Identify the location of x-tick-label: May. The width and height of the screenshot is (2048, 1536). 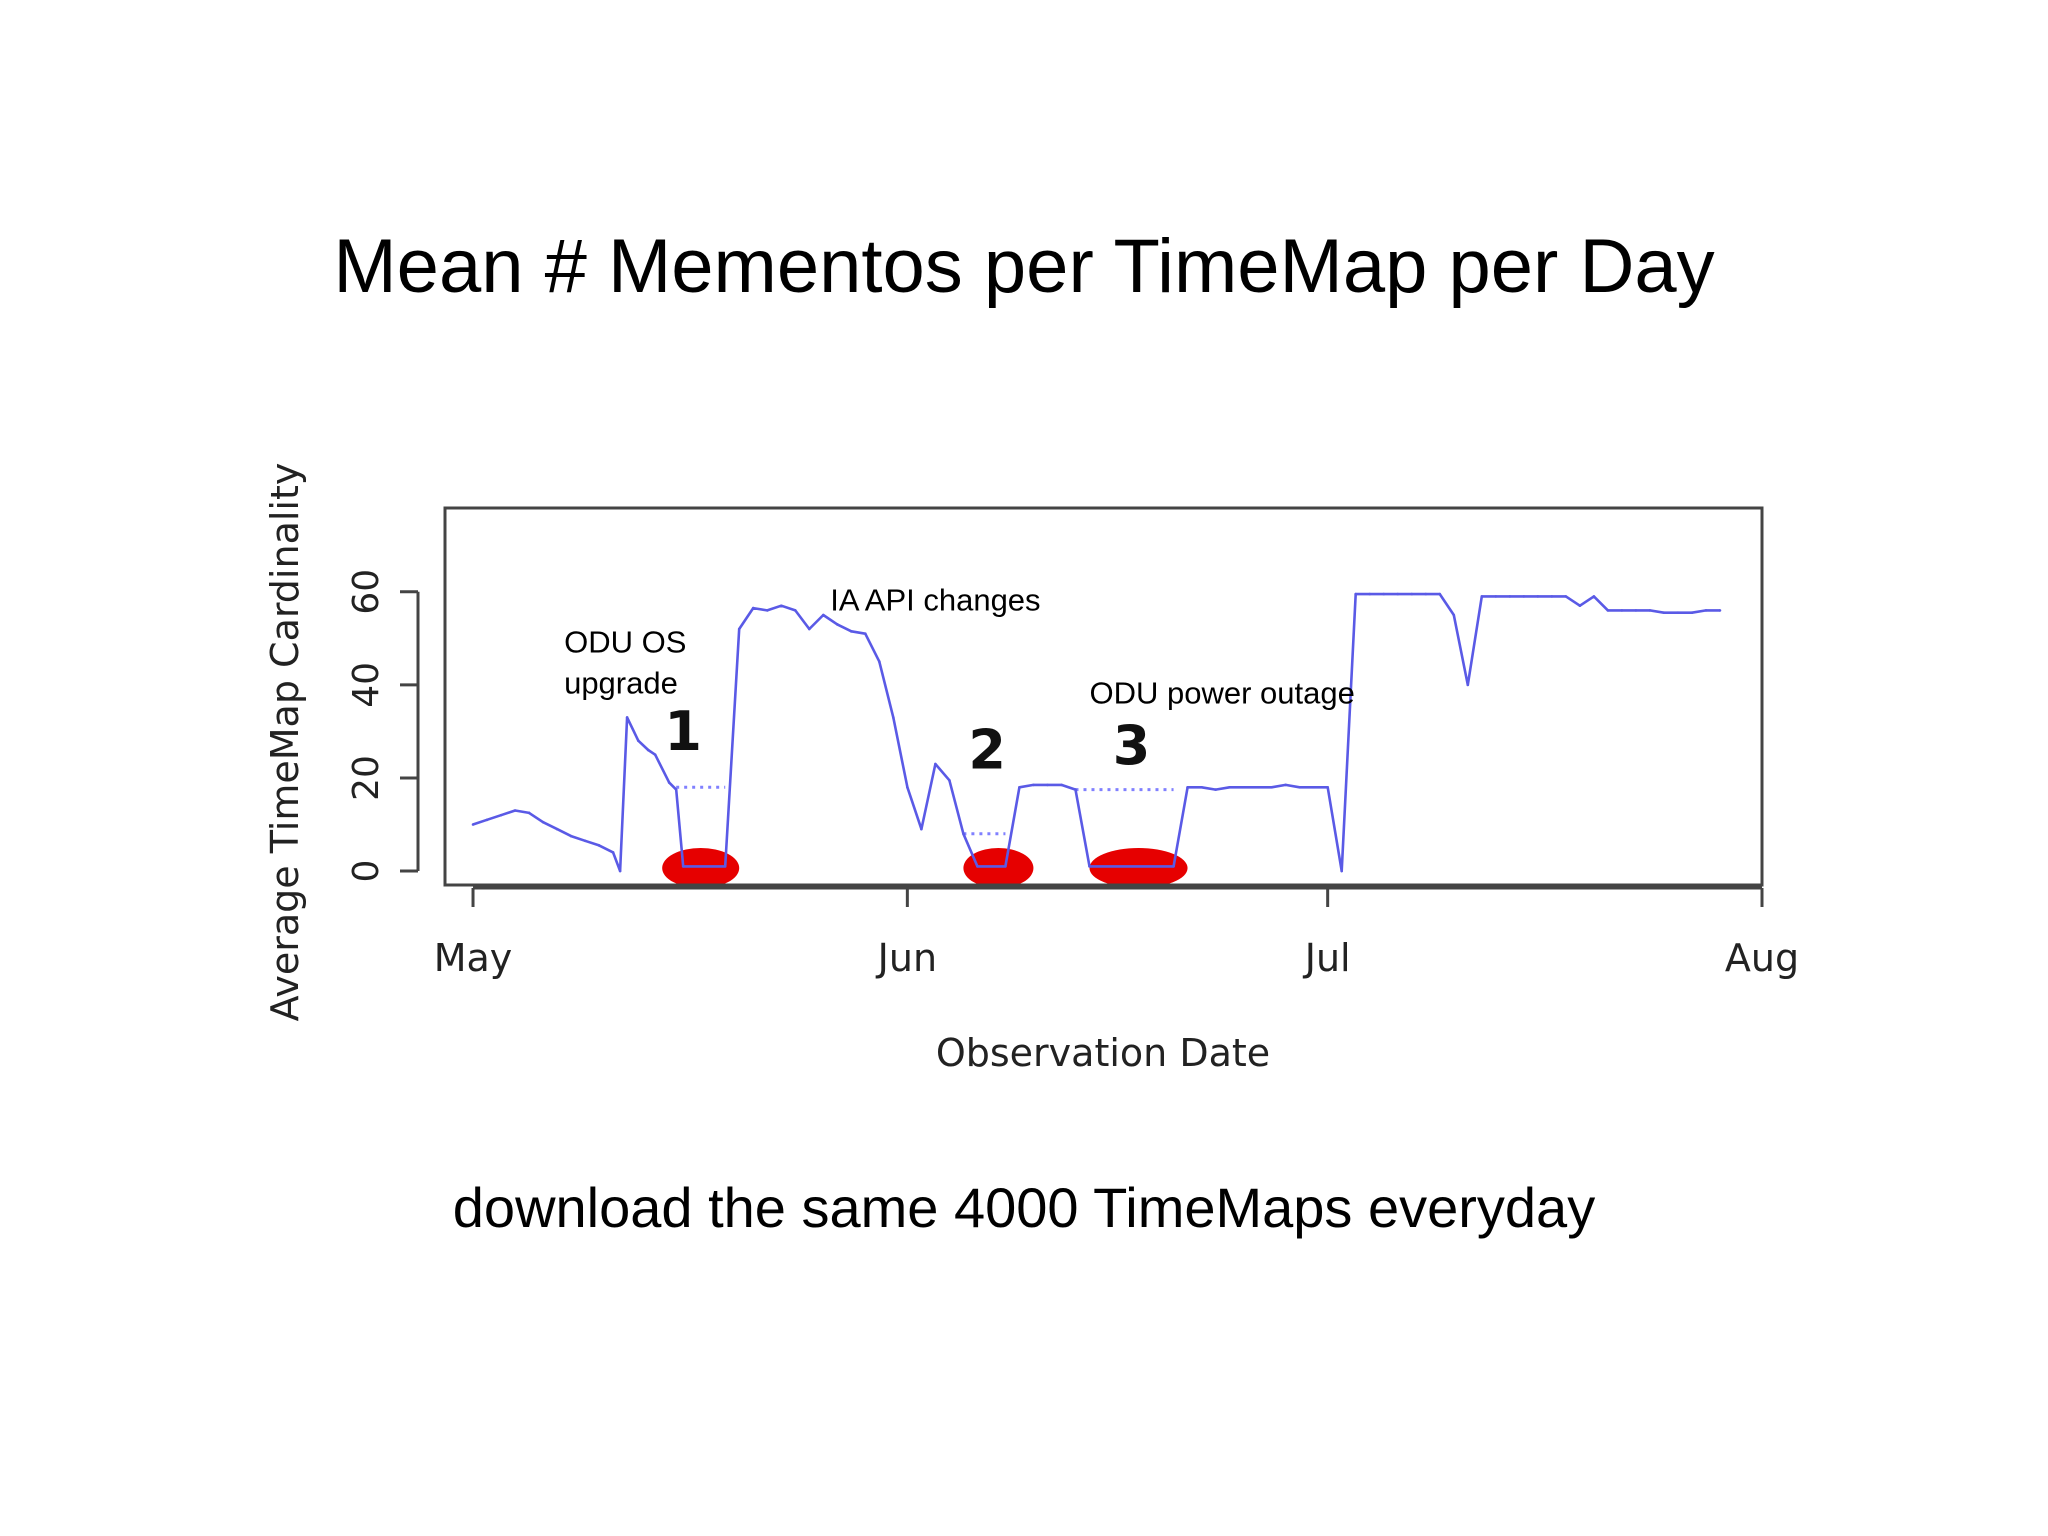
(473, 958).